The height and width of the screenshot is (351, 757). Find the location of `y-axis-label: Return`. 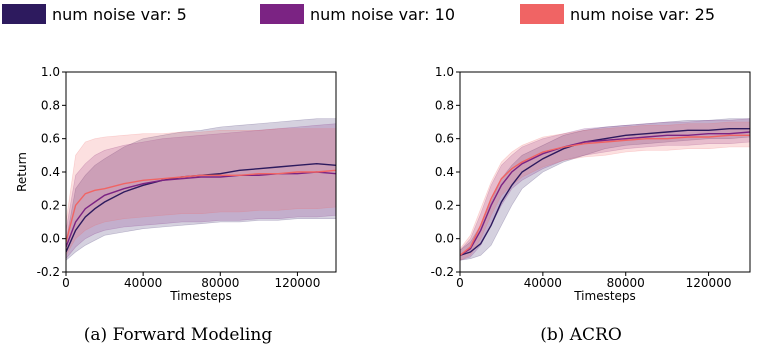

y-axis-label: Return is located at coordinates (22, 172).